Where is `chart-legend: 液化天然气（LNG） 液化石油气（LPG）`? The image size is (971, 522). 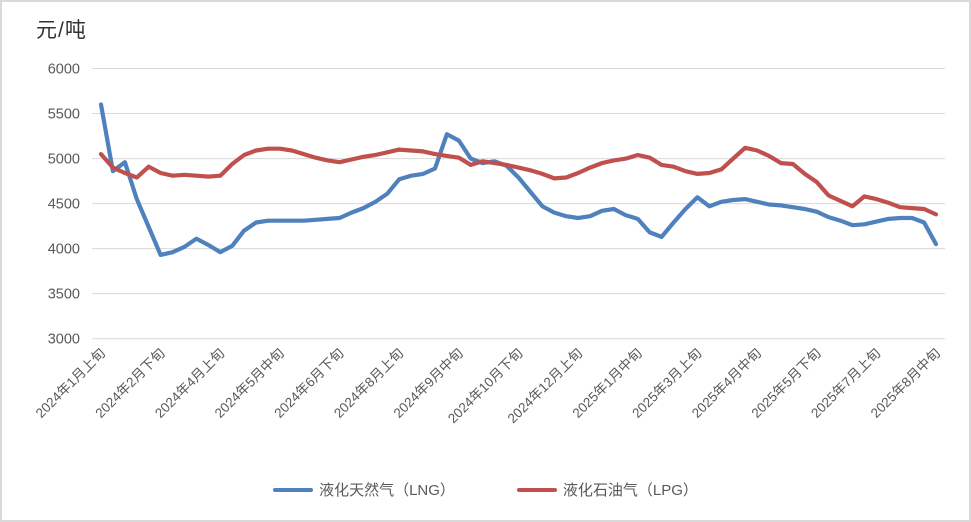
chart-legend: 液化天然气（LNG） 液化石油气（LPG） is located at coordinates (485, 489).